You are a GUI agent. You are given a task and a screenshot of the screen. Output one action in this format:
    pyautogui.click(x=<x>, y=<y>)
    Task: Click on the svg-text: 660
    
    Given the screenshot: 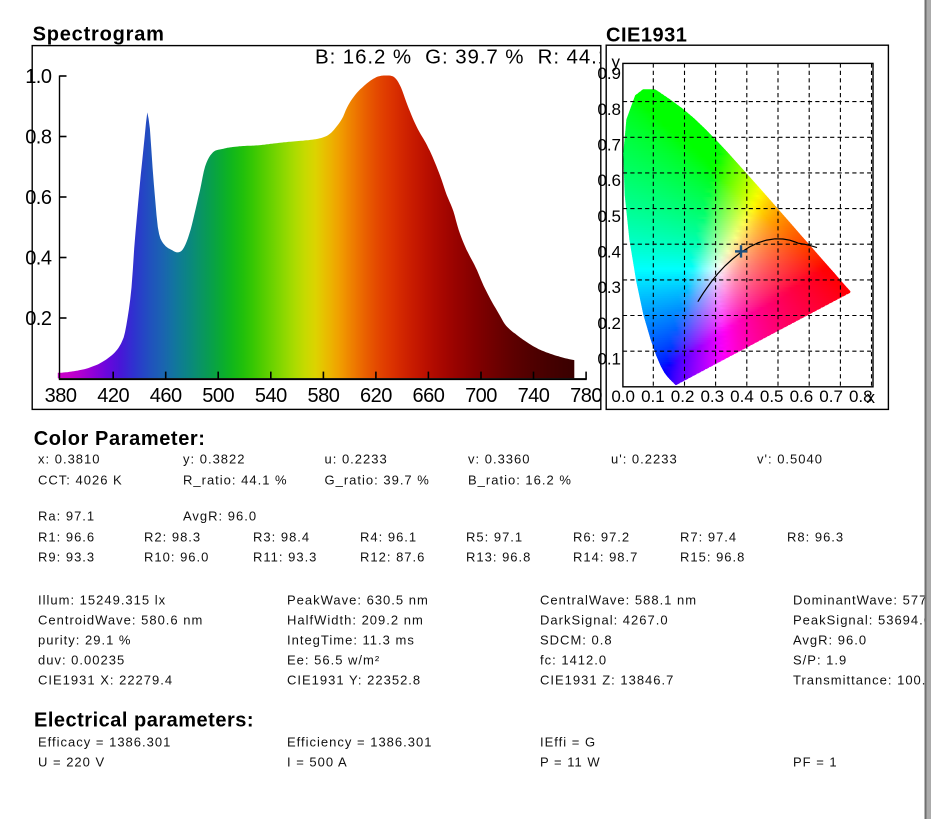 What is the action you would take?
    pyautogui.click(x=428, y=396)
    